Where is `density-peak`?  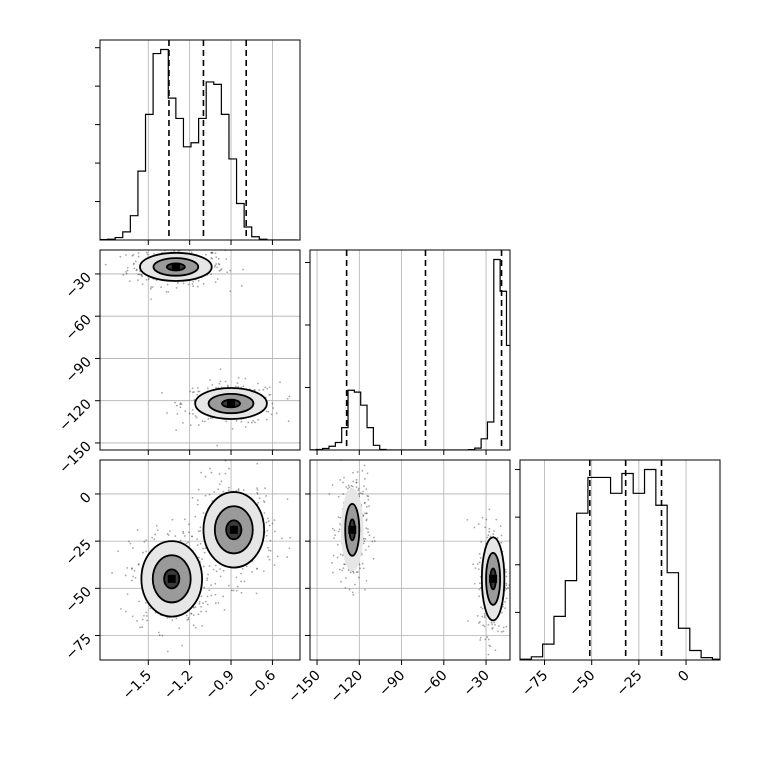
density-peak is located at coordinates (352, 529).